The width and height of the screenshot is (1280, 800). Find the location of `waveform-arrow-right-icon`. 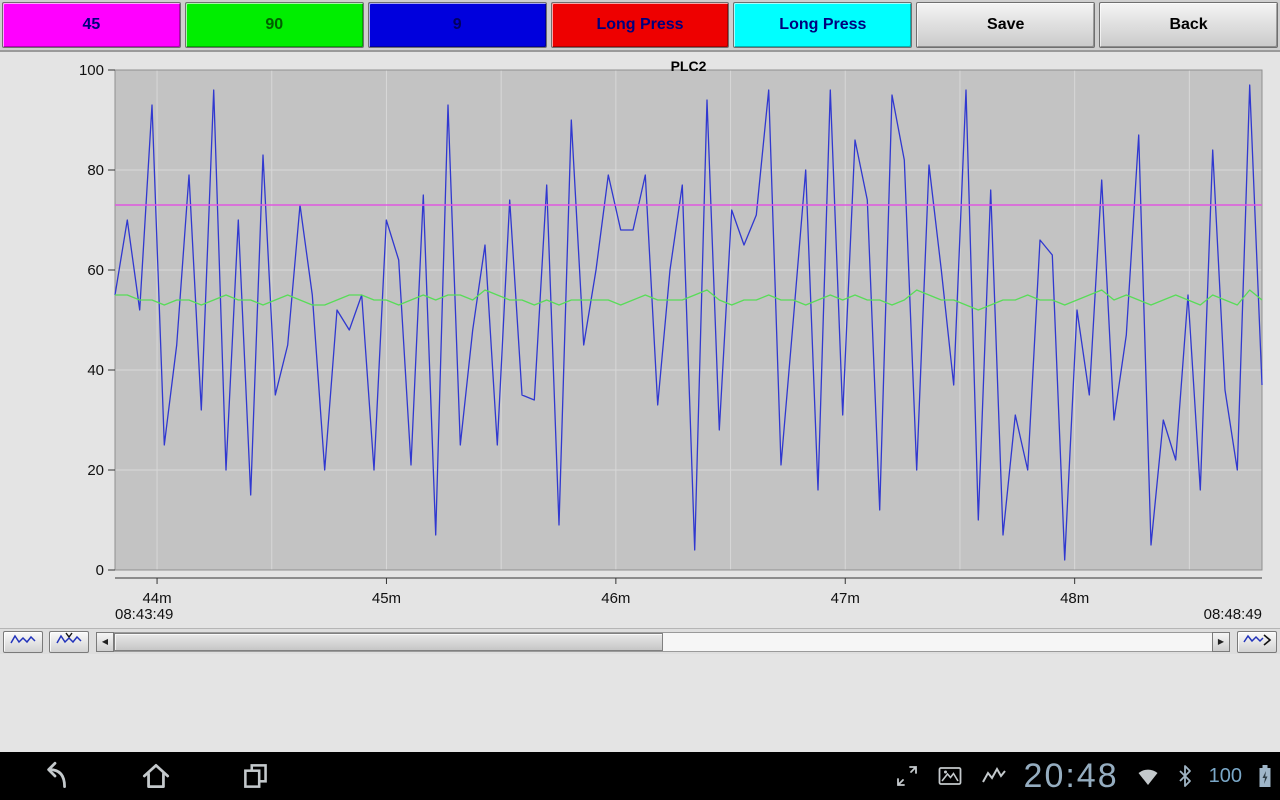

waveform-arrow-right-icon is located at coordinates (1257, 641).